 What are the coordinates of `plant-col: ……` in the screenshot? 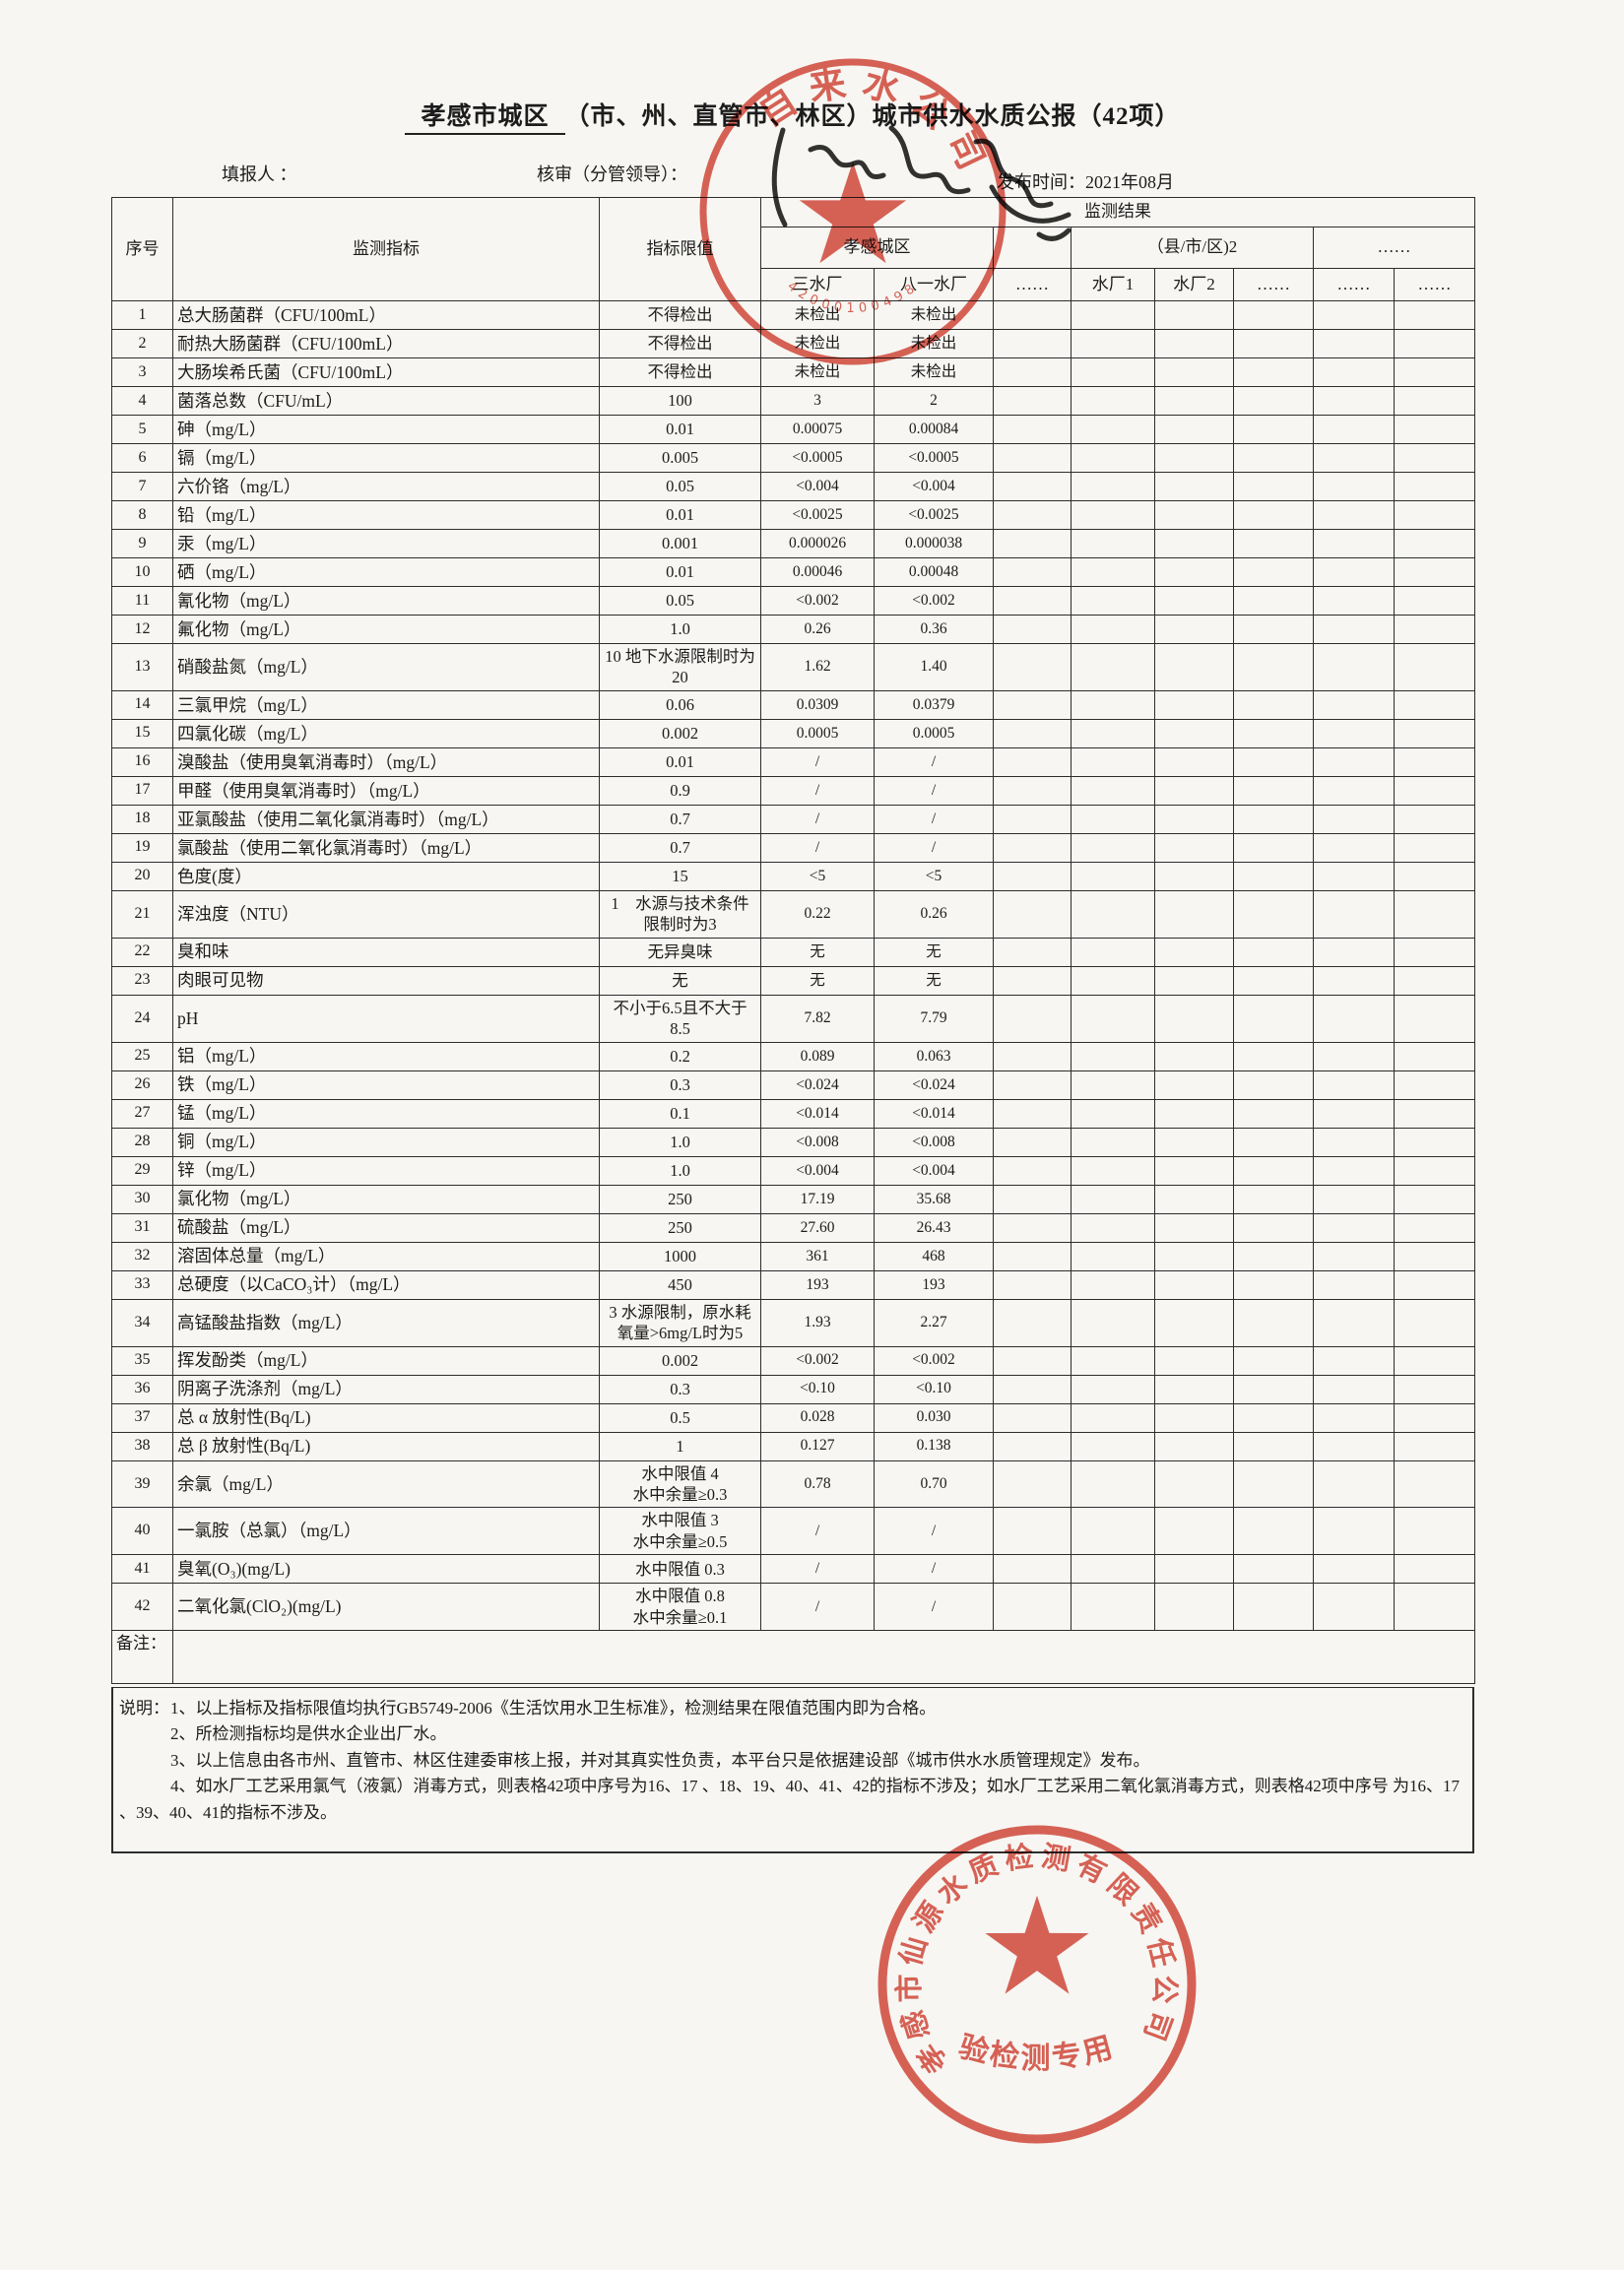 It's located at (1435, 284).